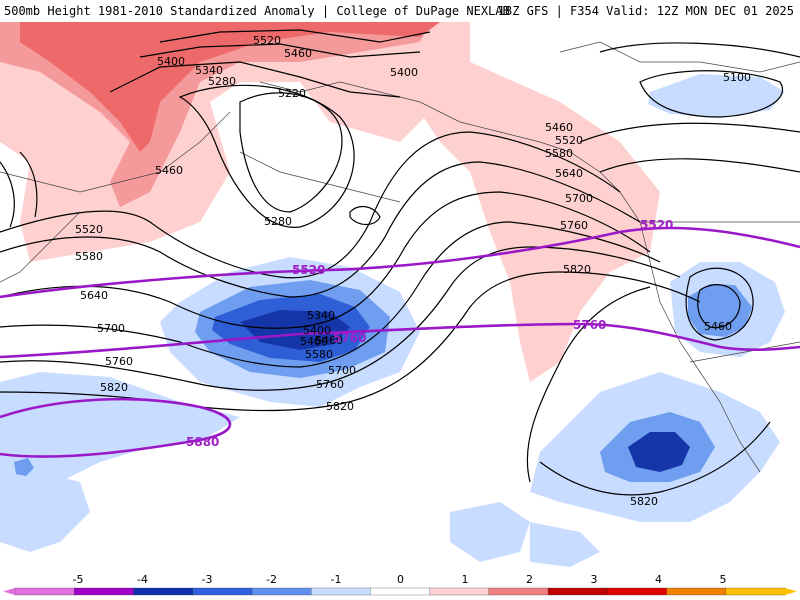 The height and width of the screenshot is (600, 800). Describe the element at coordinates (658, 579) in the screenshot. I see `colorbar-tick-label: 4` at that location.